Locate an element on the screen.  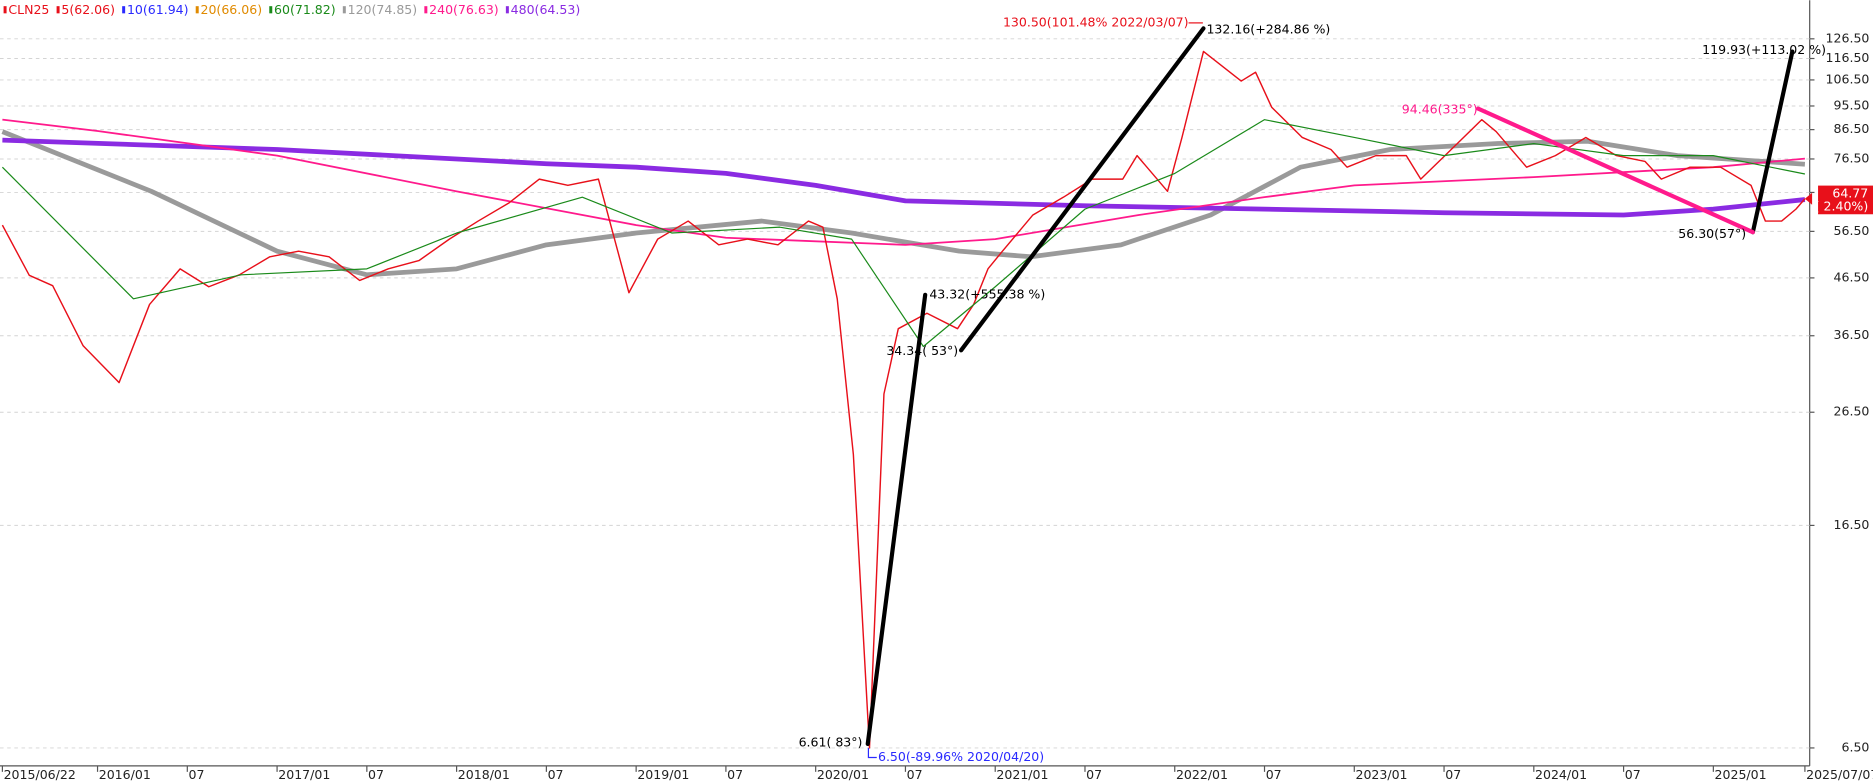
legend-label: 60(71.82) is located at coordinates (305, 9).